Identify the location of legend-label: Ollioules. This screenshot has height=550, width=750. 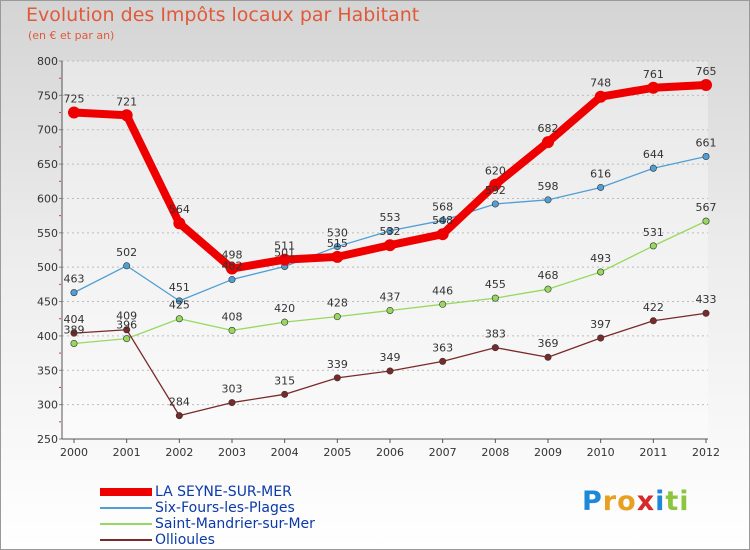
(185, 540).